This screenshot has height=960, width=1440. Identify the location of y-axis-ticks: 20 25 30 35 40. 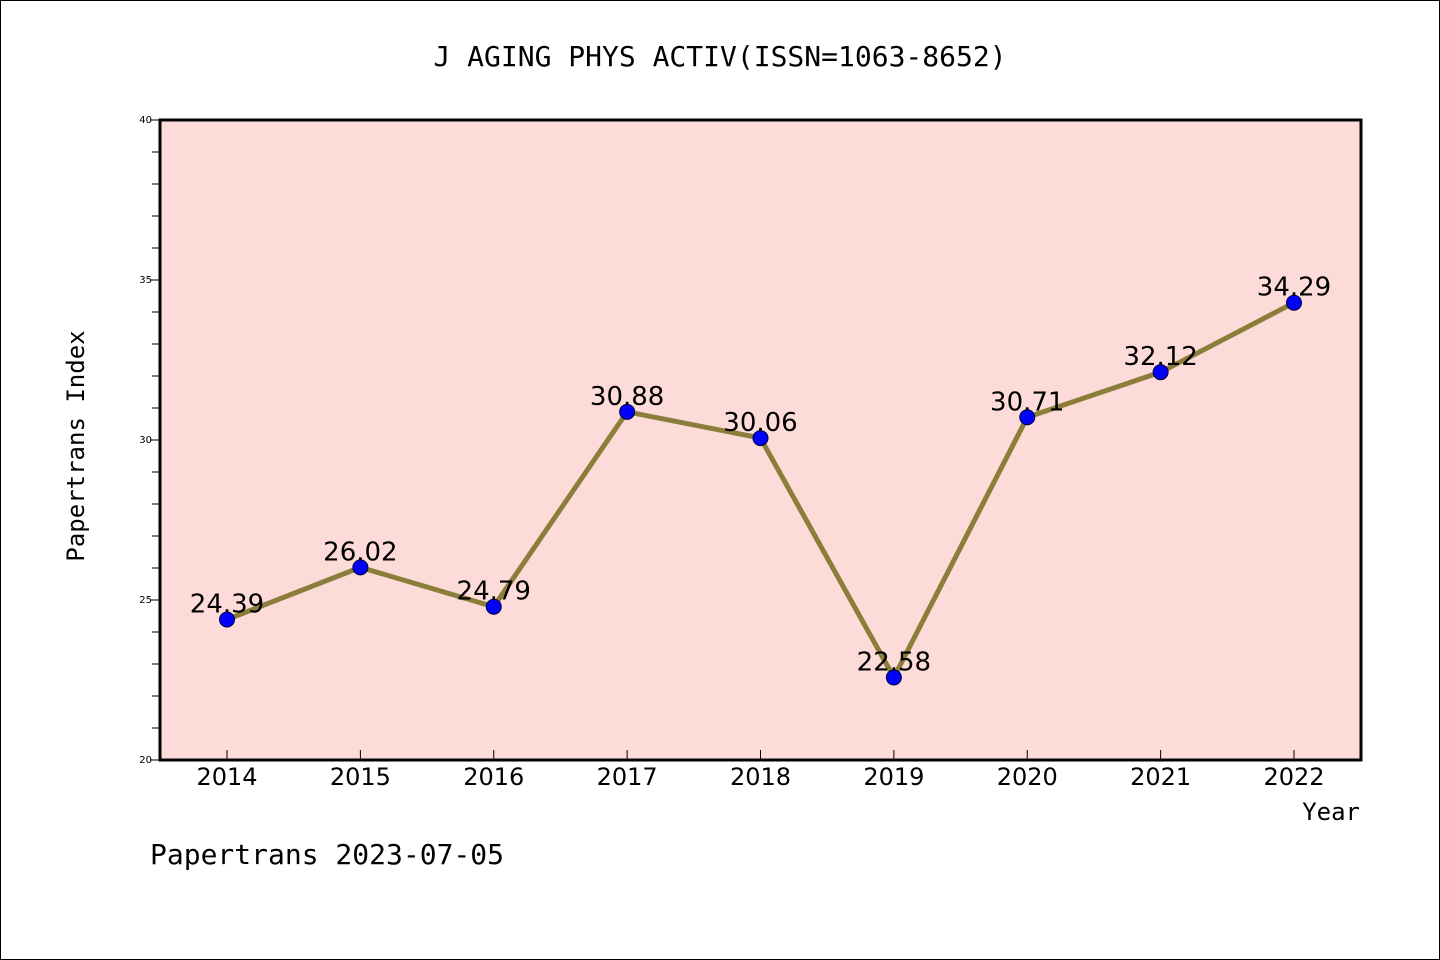
(145, 440).